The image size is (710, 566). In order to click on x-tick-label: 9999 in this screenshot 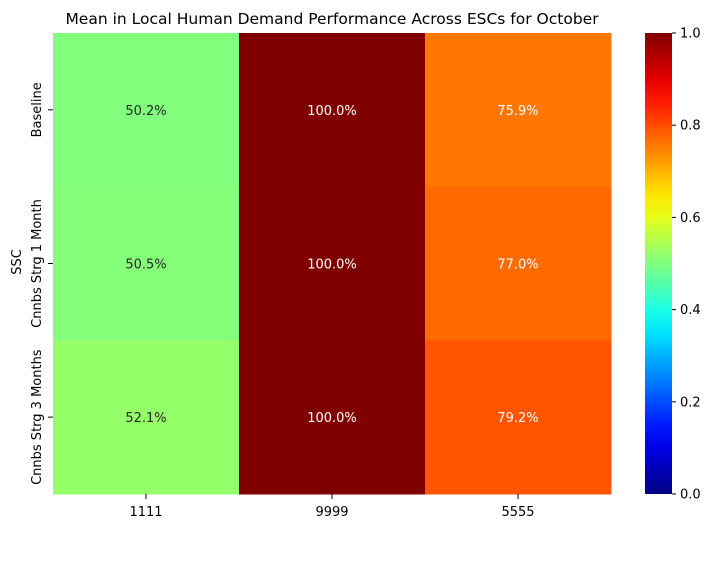, I will do `click(331, 512)`.